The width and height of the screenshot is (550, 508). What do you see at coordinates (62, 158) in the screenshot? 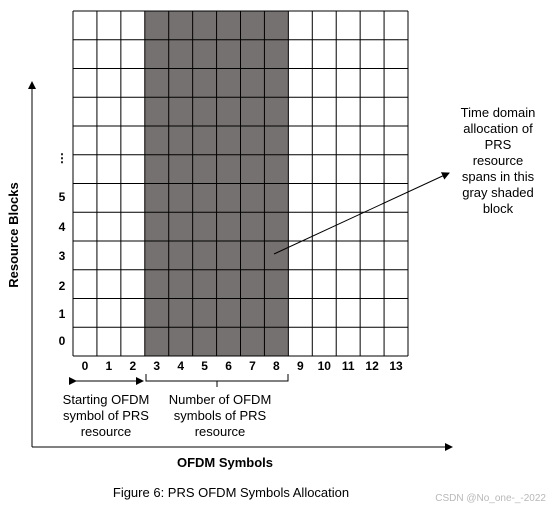
I see `y-tick-label: ⋮` at bounding box center [62, 158].